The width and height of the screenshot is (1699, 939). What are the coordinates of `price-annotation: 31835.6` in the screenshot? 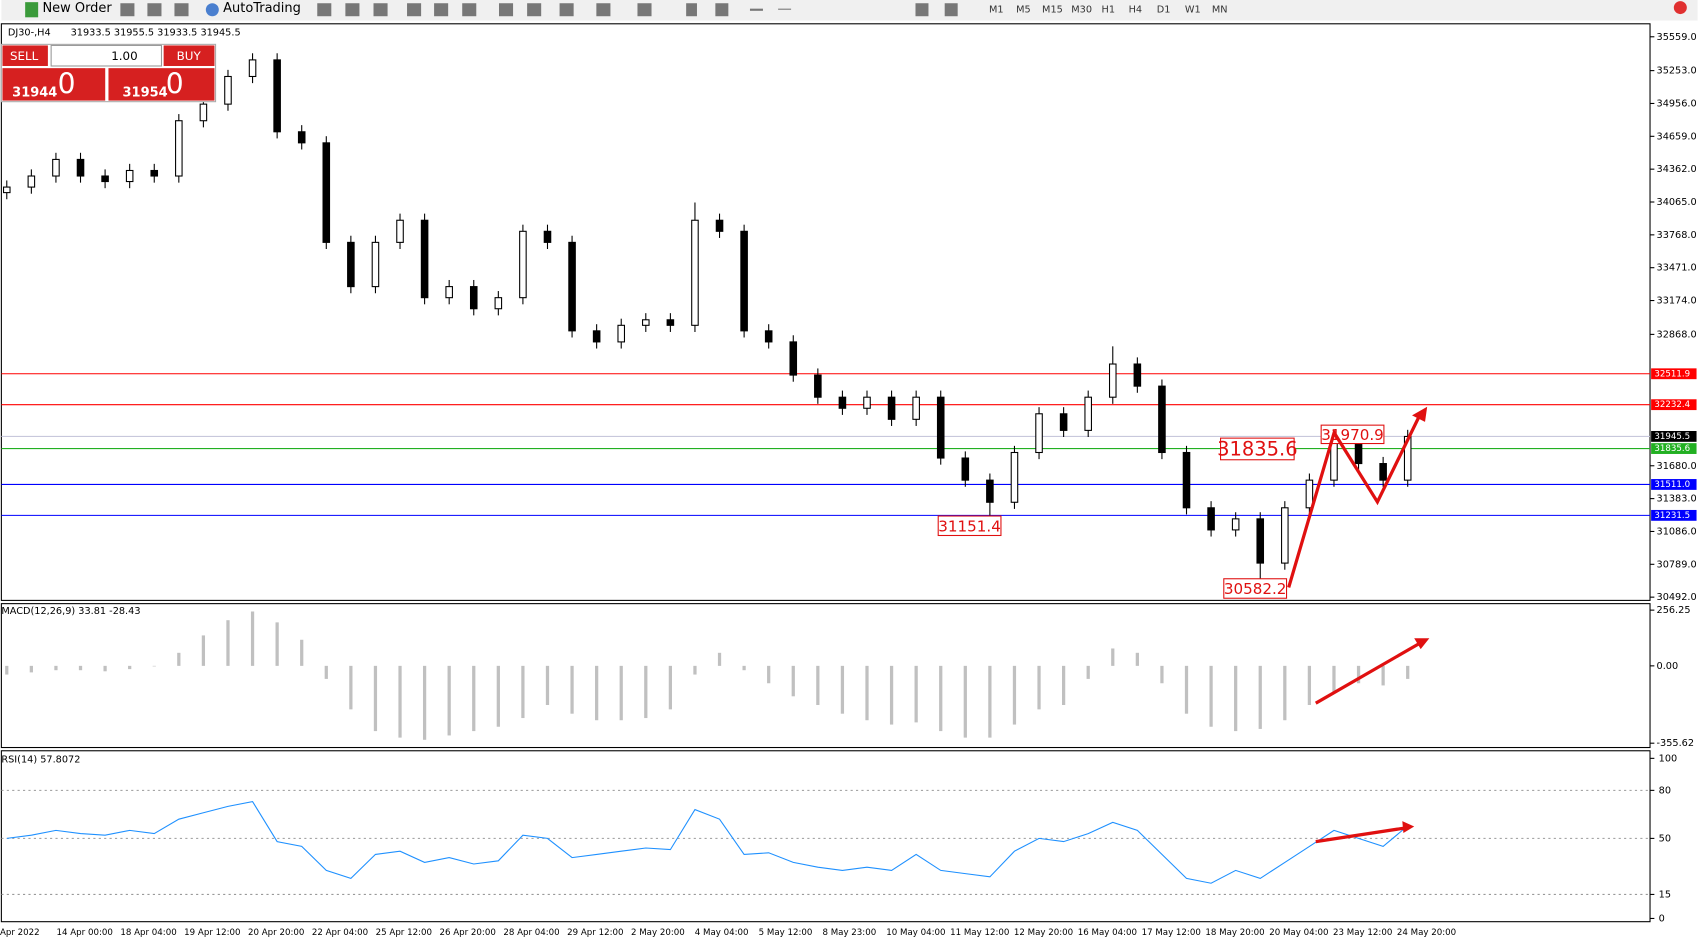 It's located at (1257, 449).